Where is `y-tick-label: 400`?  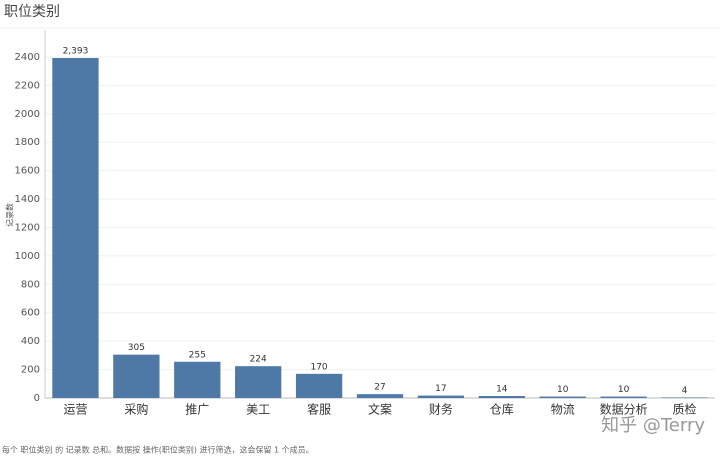 y-tick-label: 400 is located at coordinates (30, 341).